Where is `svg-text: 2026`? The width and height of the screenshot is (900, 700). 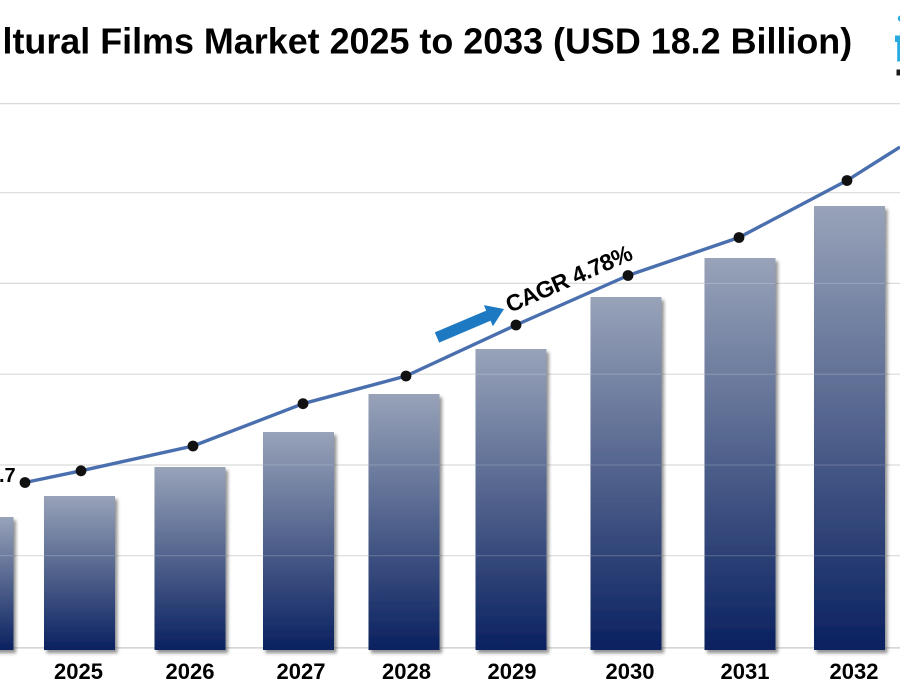
svg-text: 2026 is located at coordinates (190, 671).